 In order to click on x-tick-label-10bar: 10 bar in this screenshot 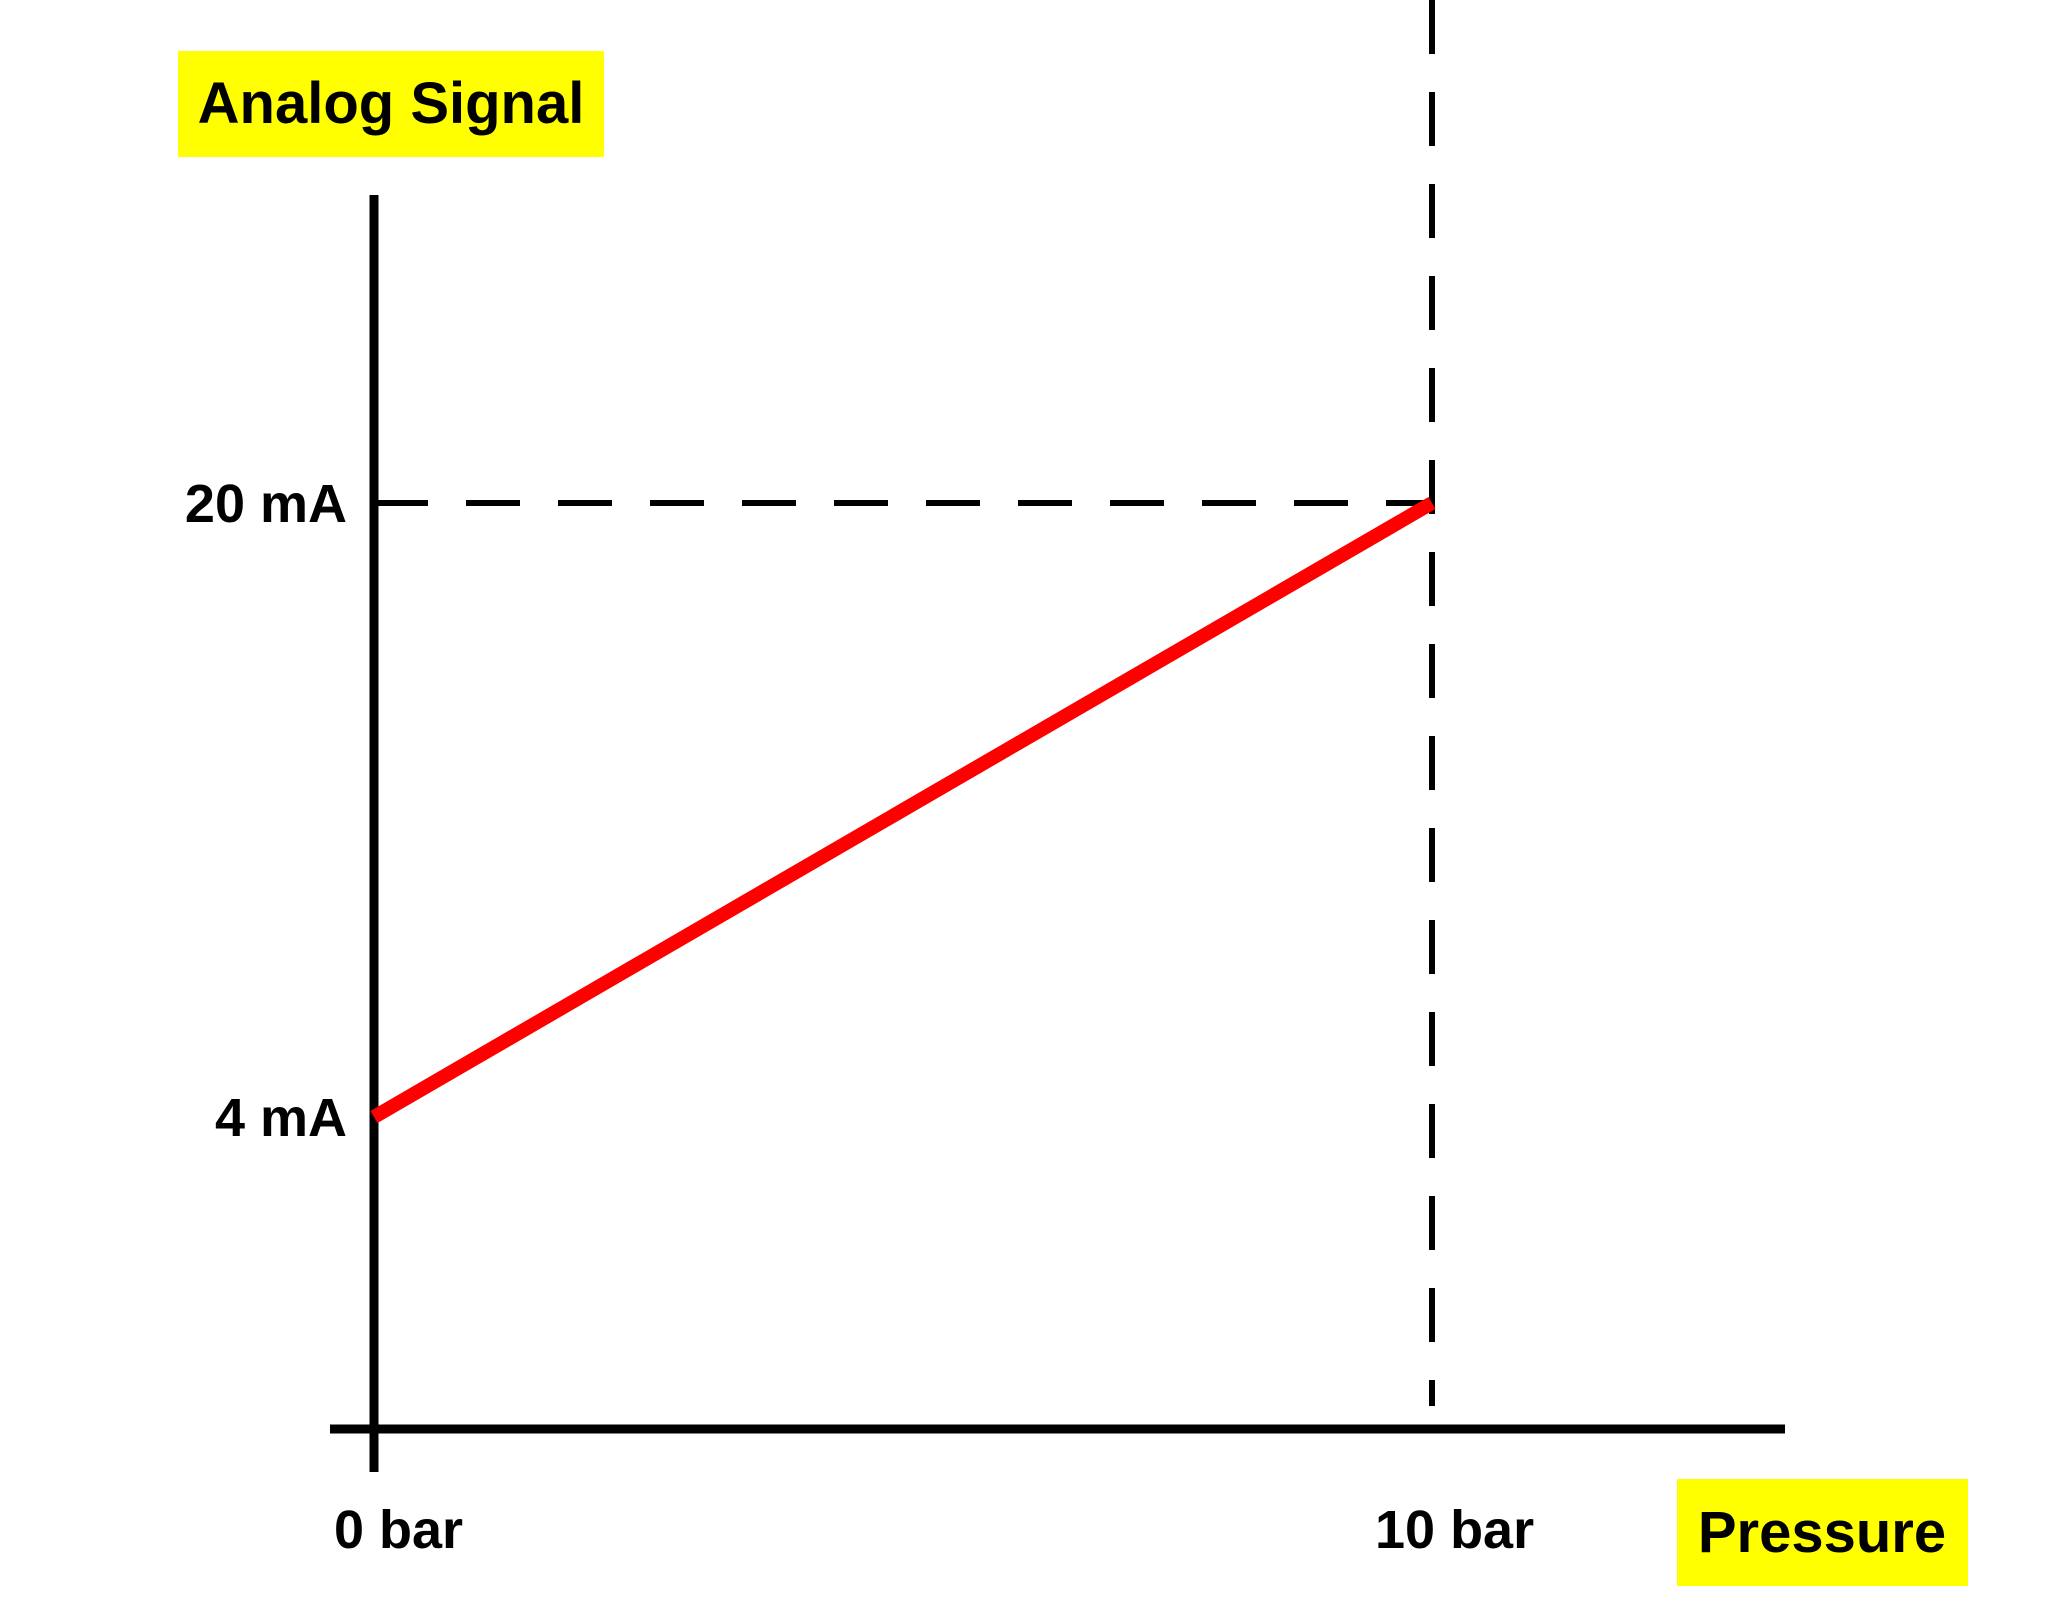, I will do `click(1454, 1530)`.